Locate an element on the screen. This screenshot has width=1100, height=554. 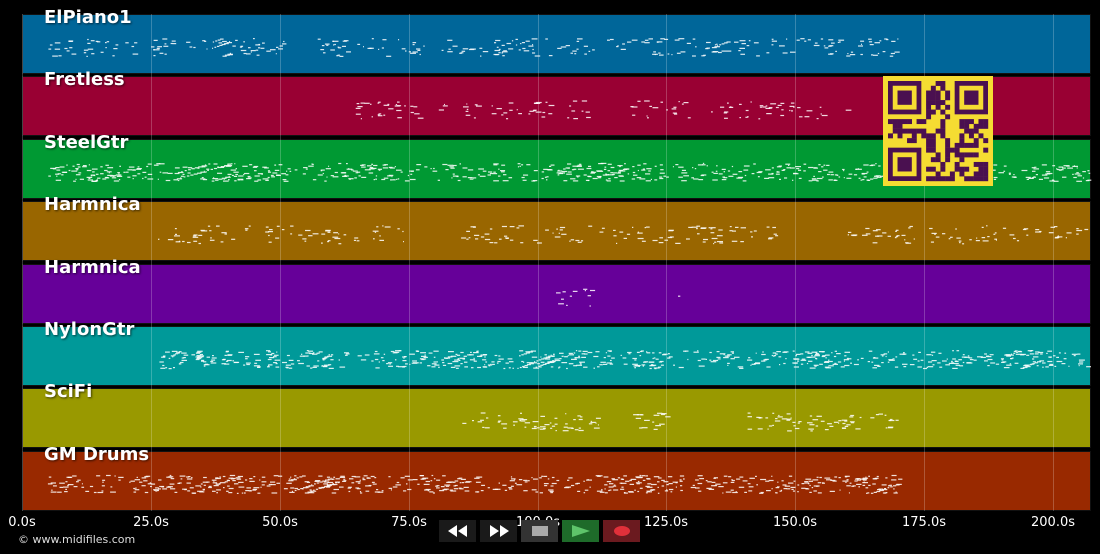
time-tick-label: 150.0s is located at coordinates (795, 522).